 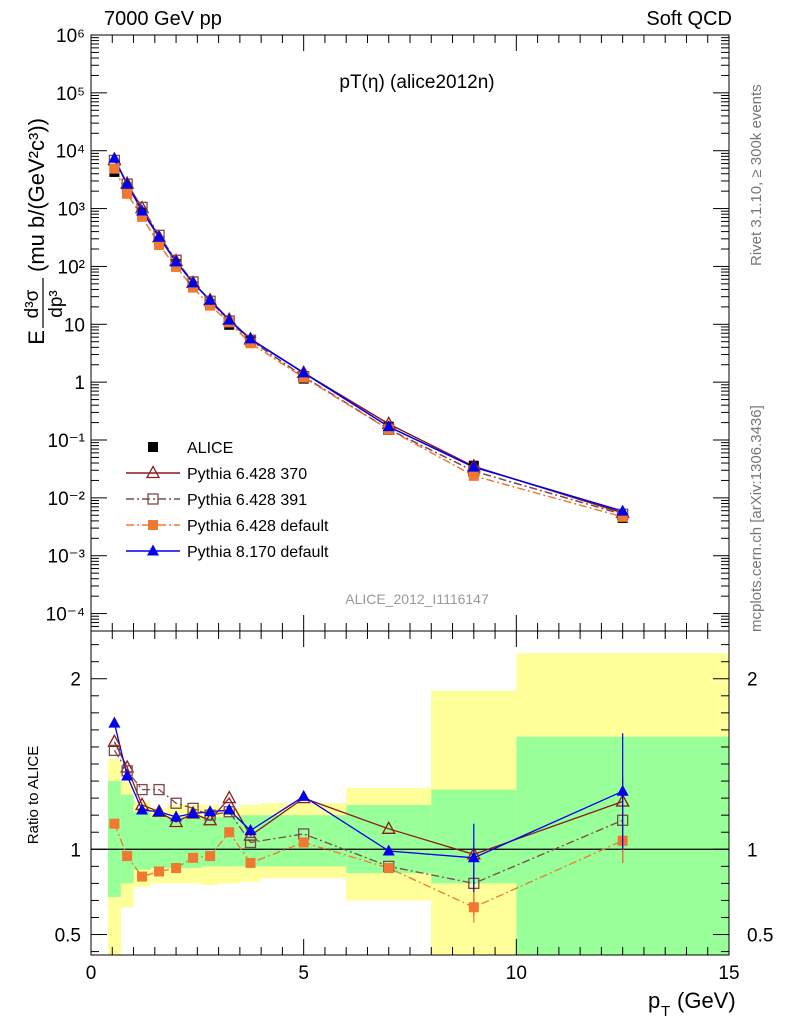 I want to click on y-tick-label: 1, so click(x=79, y=383).